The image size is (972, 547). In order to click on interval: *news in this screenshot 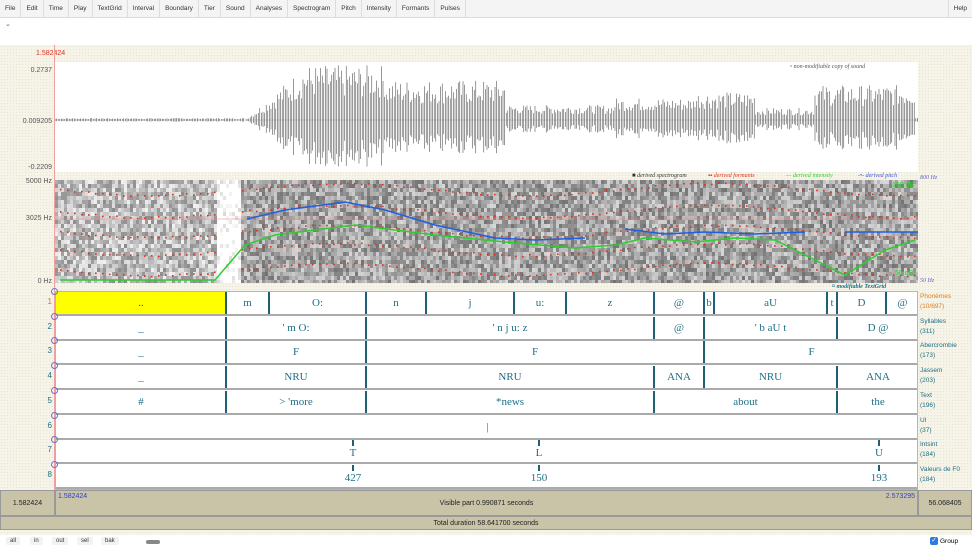, I will do `click(510, 401)`.